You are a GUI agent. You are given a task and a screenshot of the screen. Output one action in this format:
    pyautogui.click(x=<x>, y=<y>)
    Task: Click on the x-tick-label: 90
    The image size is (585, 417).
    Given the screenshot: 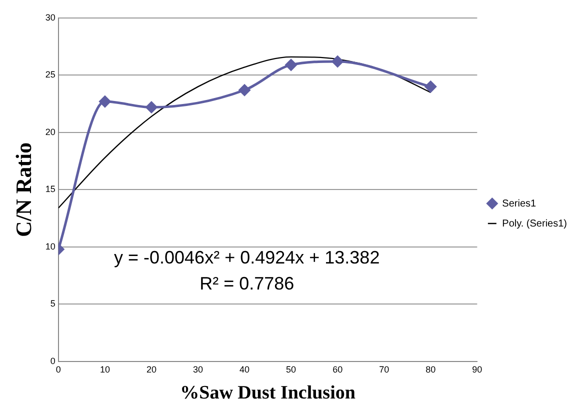 What is the action you would take?
    pyautogui.click(x=477, y=369)
    